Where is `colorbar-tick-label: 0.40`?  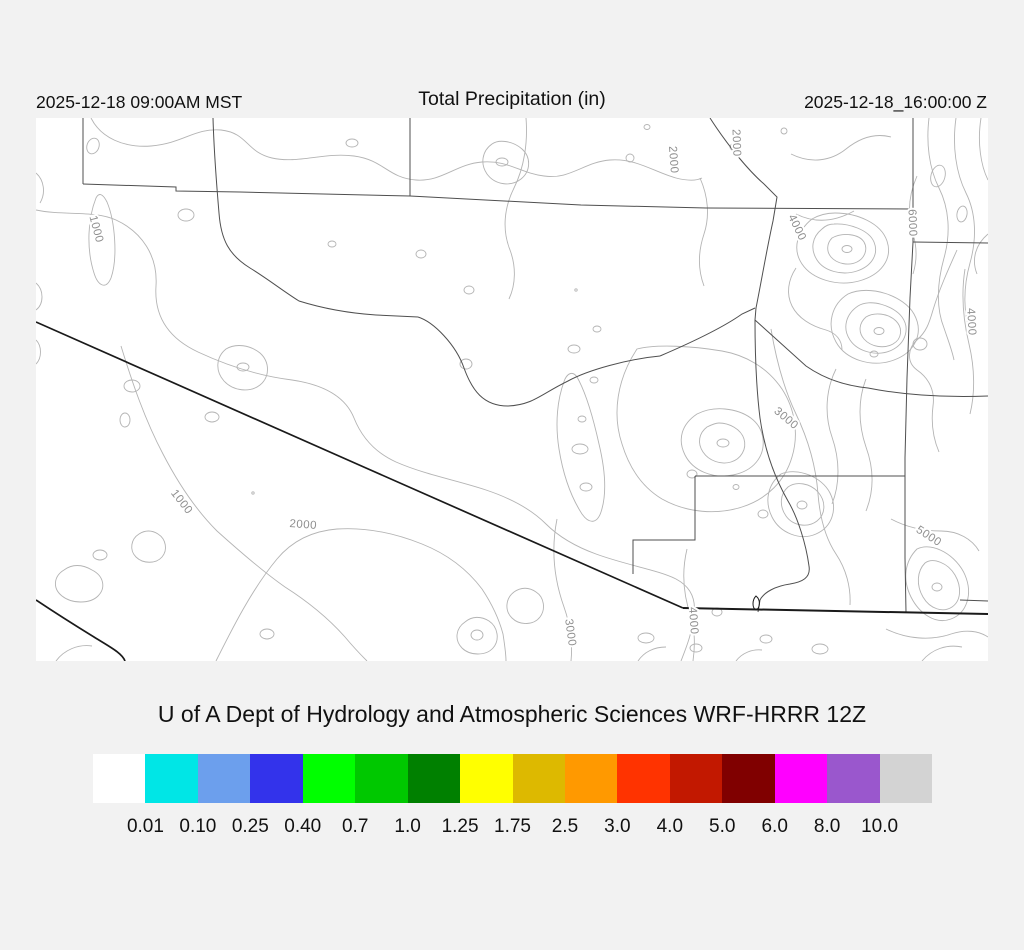
colorbar-tick-label: 0.40 is located at coordinates (303, 826).